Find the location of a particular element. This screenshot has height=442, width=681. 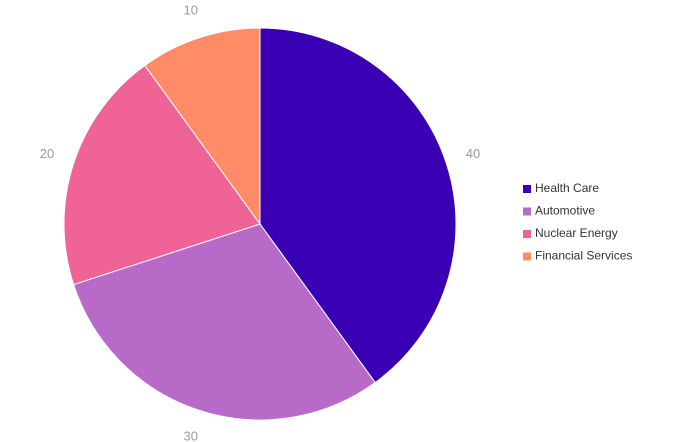

pie-slice-nuclear-energy is located at coordinates (162, 175).